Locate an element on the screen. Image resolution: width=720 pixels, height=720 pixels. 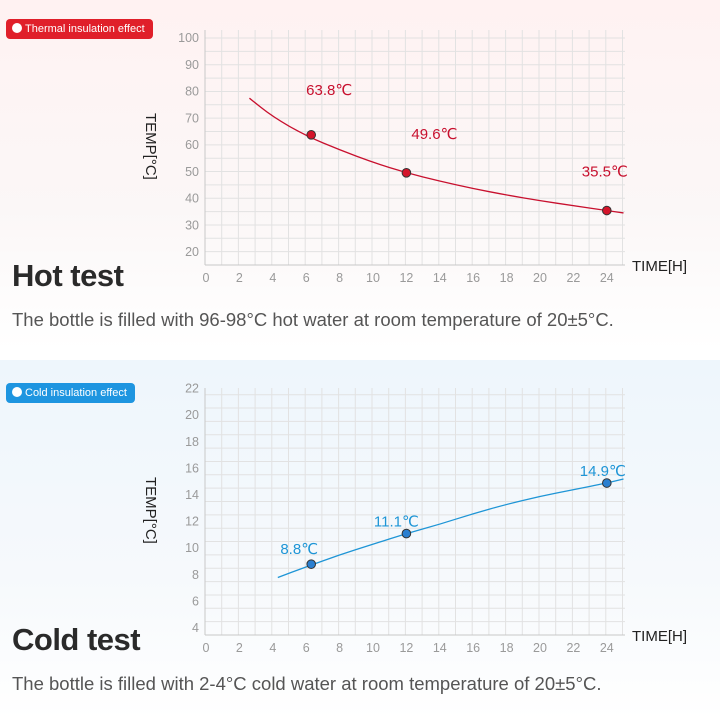
cold-x-tick-label: 18 is located at coordinates (507, 648).